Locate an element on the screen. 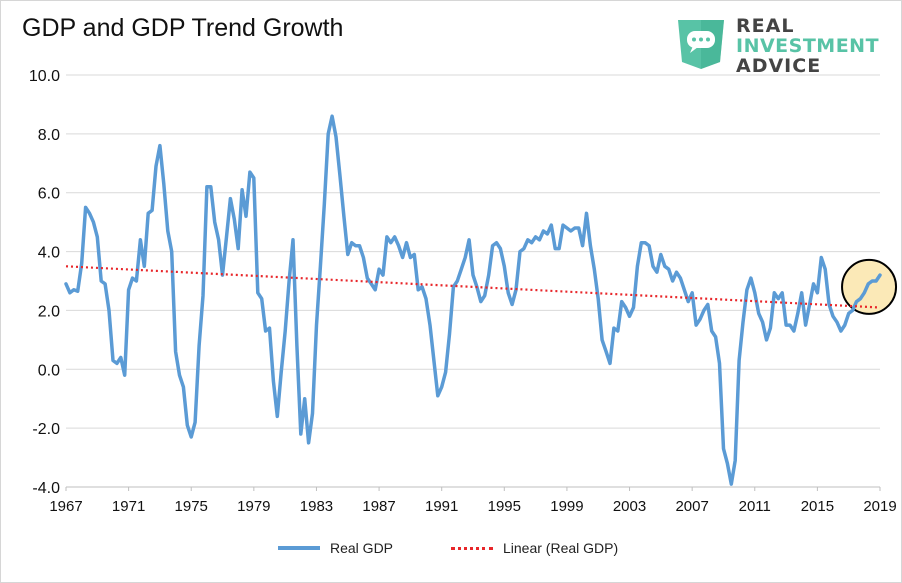  y-tick-label: 8.0 is located at coordinates (49, 135).